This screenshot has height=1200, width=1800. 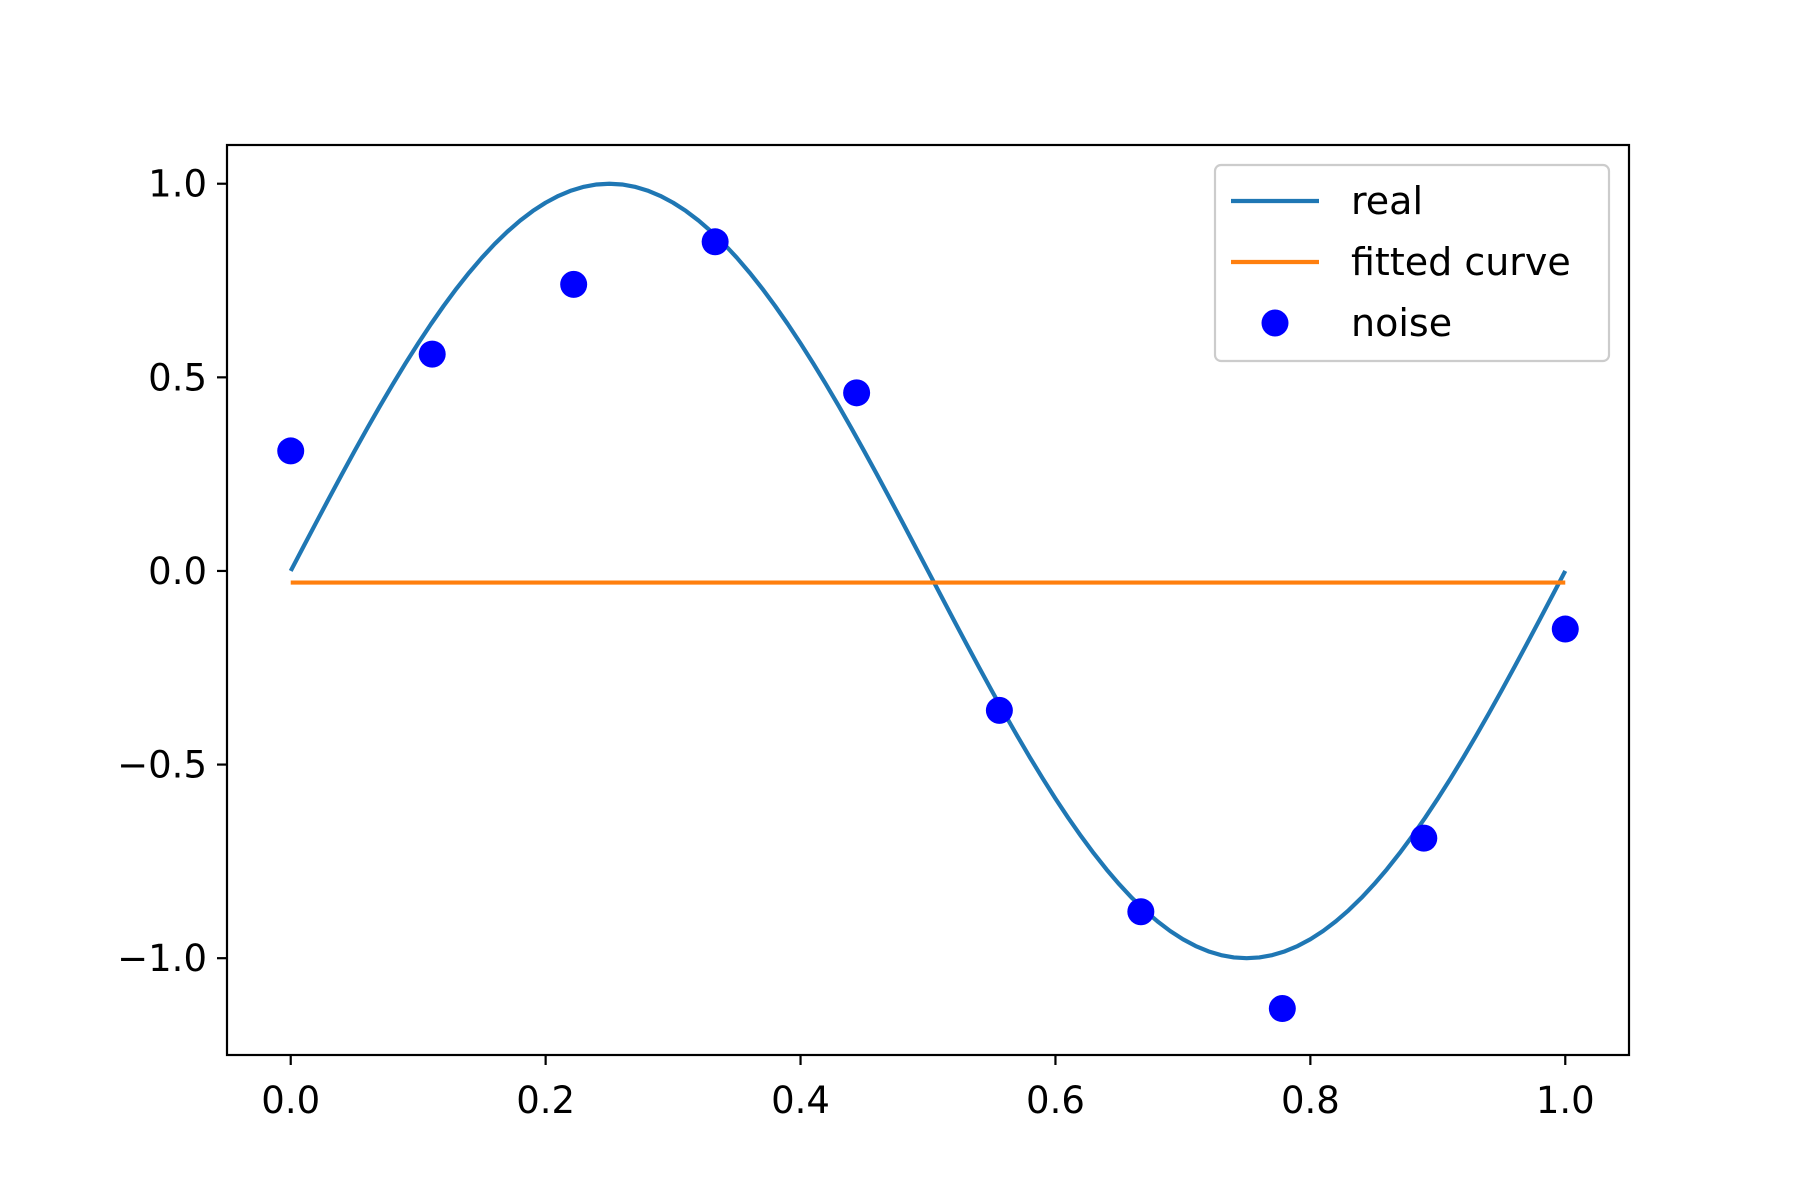 What do you see at coordinates (177, 377) in the screenshot?
I see `y-tick-label-1: 0.5` at bounding box center [177, 377].